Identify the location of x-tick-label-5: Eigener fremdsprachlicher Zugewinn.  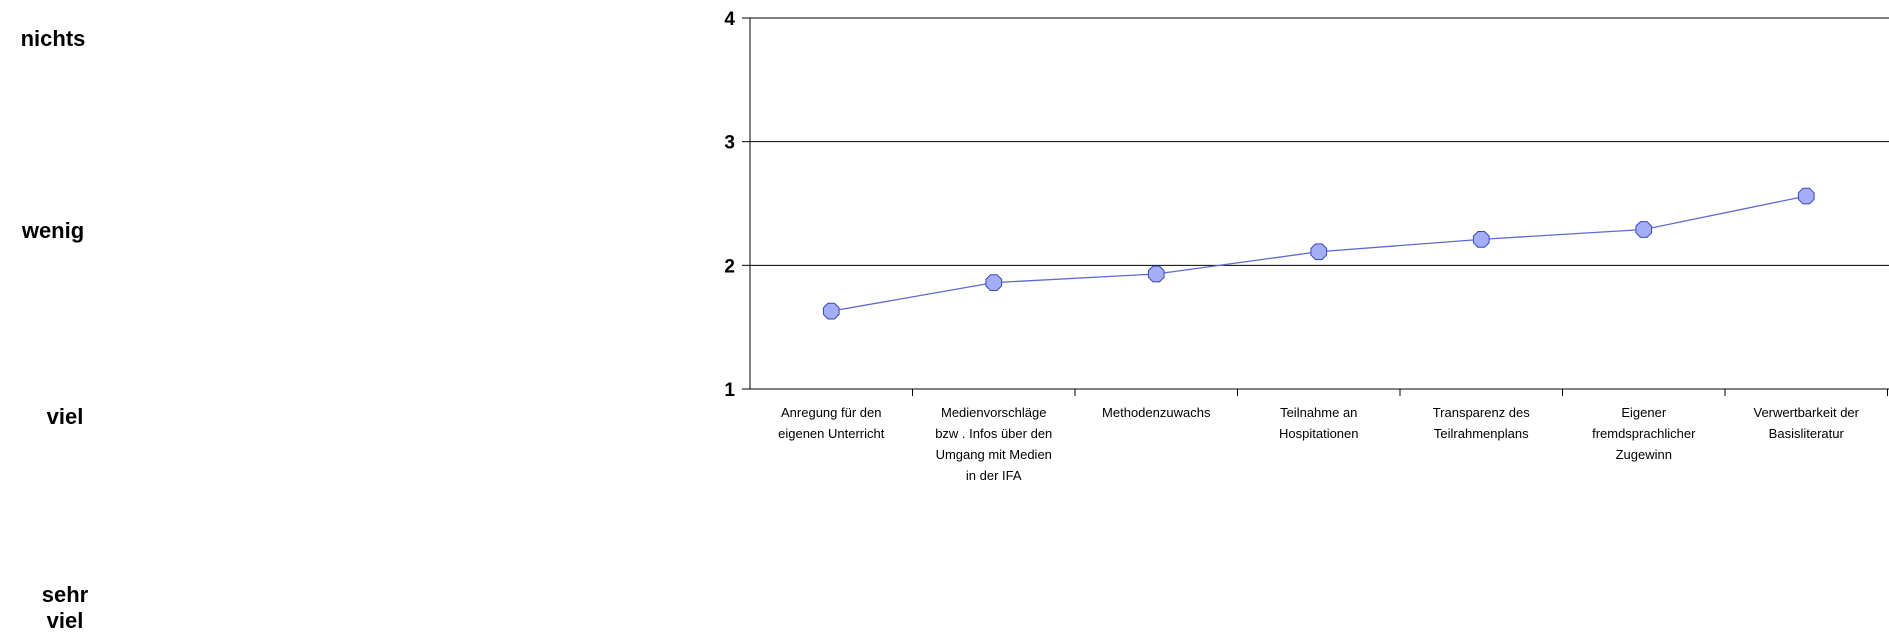
(1644, 433).